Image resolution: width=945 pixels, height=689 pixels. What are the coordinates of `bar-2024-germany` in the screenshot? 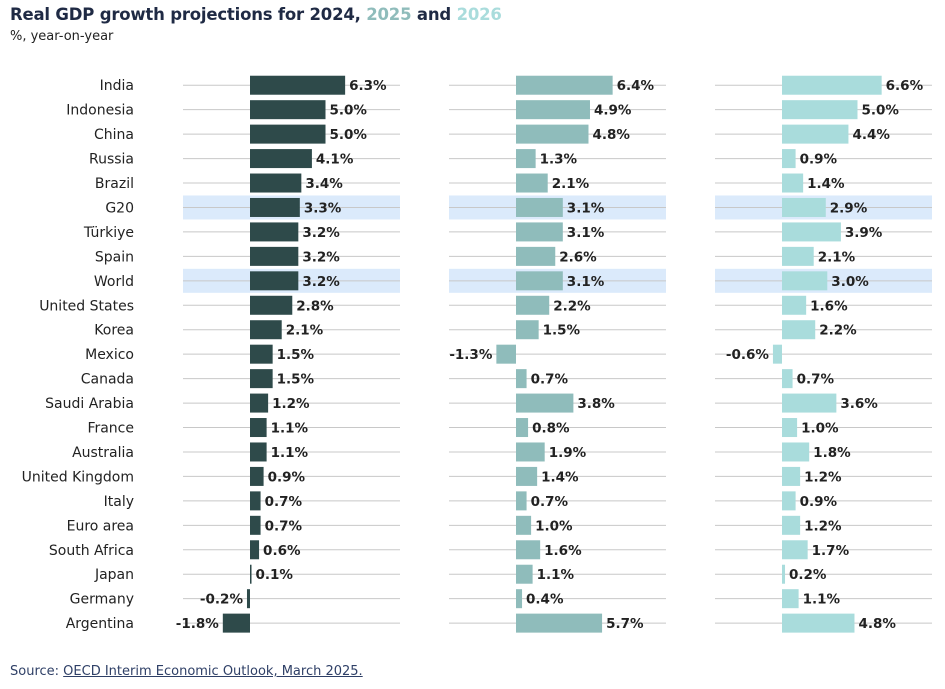 It's located at (248, 599).